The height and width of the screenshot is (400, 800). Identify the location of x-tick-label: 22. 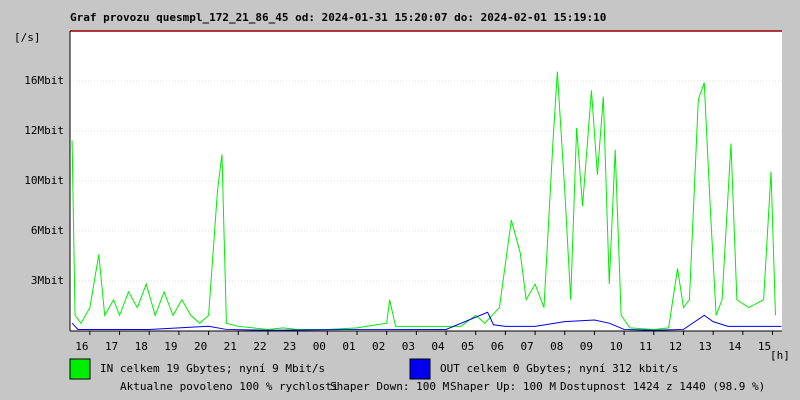
(259, 346).